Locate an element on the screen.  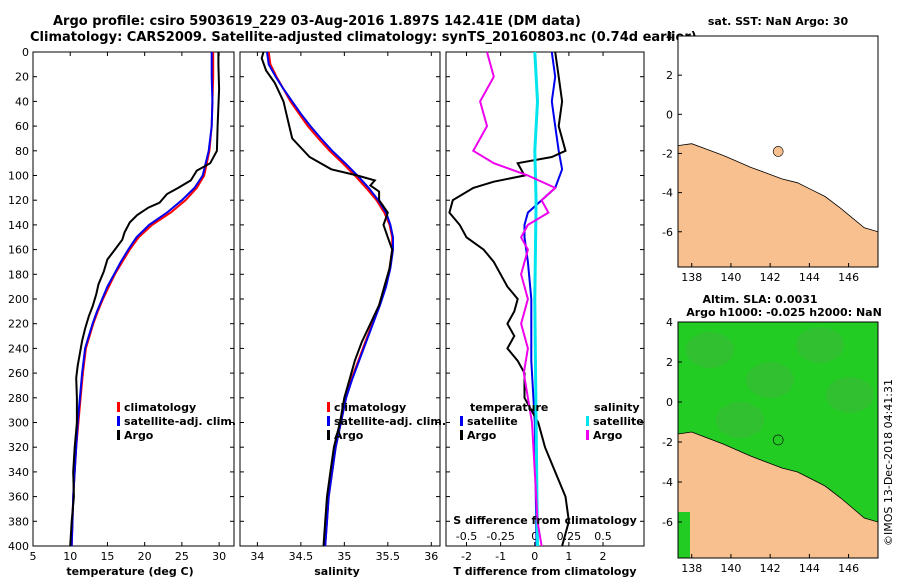
x-tick-label: 35 is located at coordinates (344, 556).